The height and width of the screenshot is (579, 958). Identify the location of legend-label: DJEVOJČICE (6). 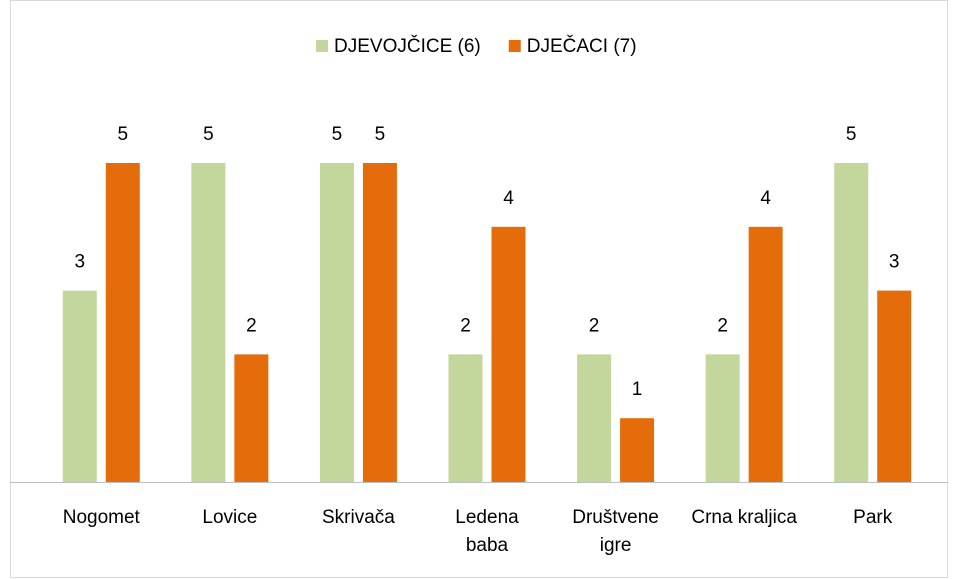
(407, 46).